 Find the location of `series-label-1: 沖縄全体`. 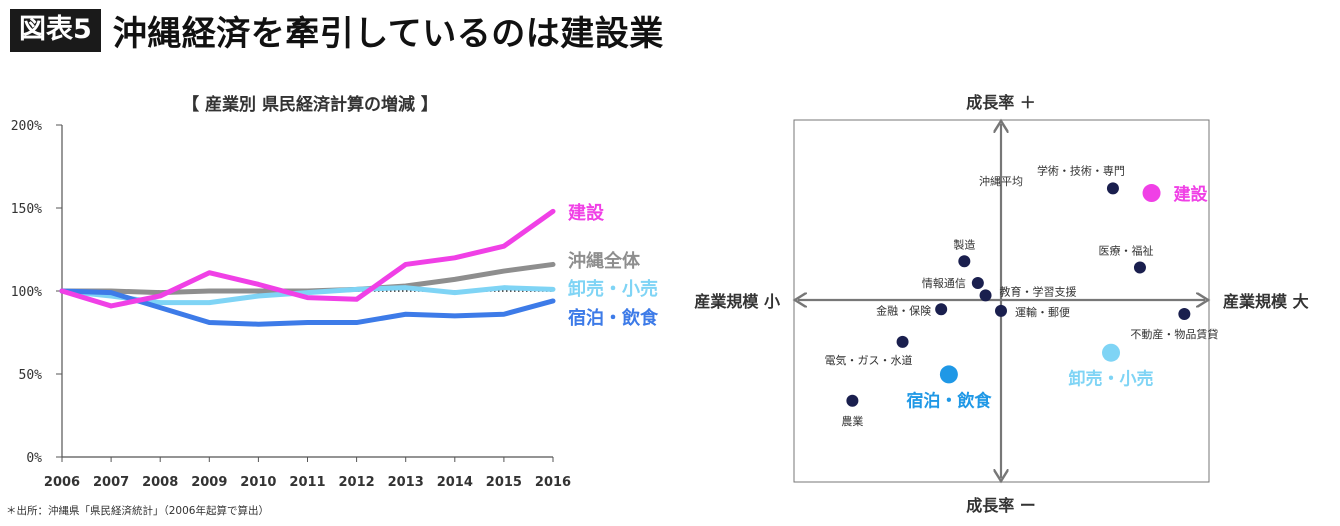

series-label-1: 沖縄全体 is located at coordinates (604, 261).